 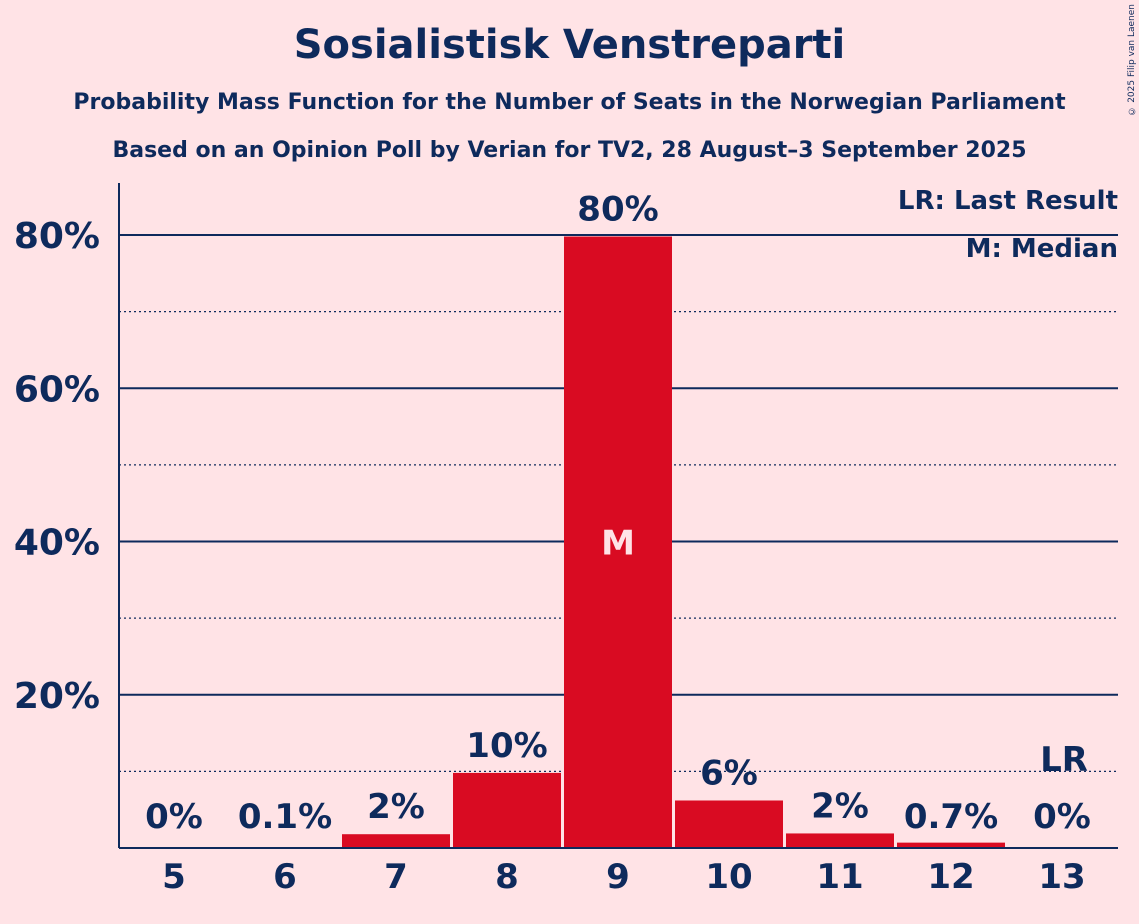 I want to click on last-result-marker: LR, so click(x=1064, y=760).